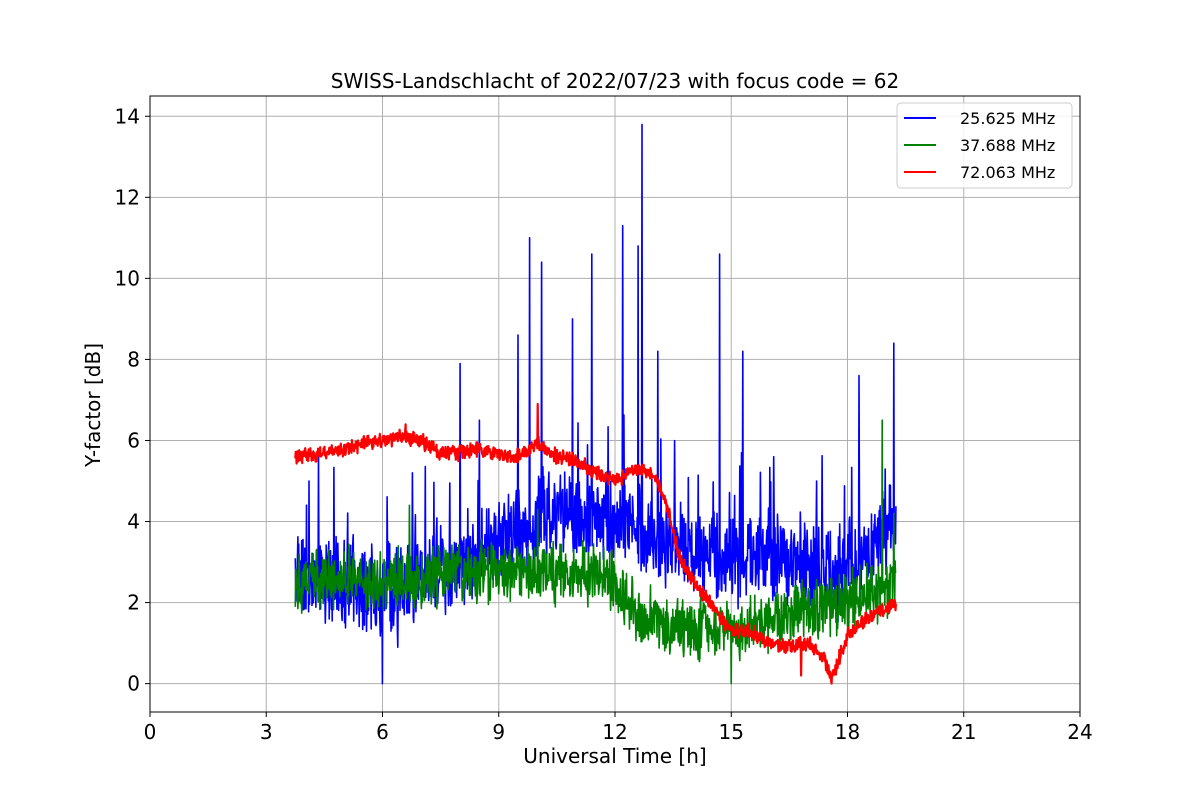 Image resolution: width=1200 pixels, height=804 pixels. What do you see at coordinates (963, 732) in the screenshot?
I see `x-tick-label: 21` at bounding box center [963, 732].